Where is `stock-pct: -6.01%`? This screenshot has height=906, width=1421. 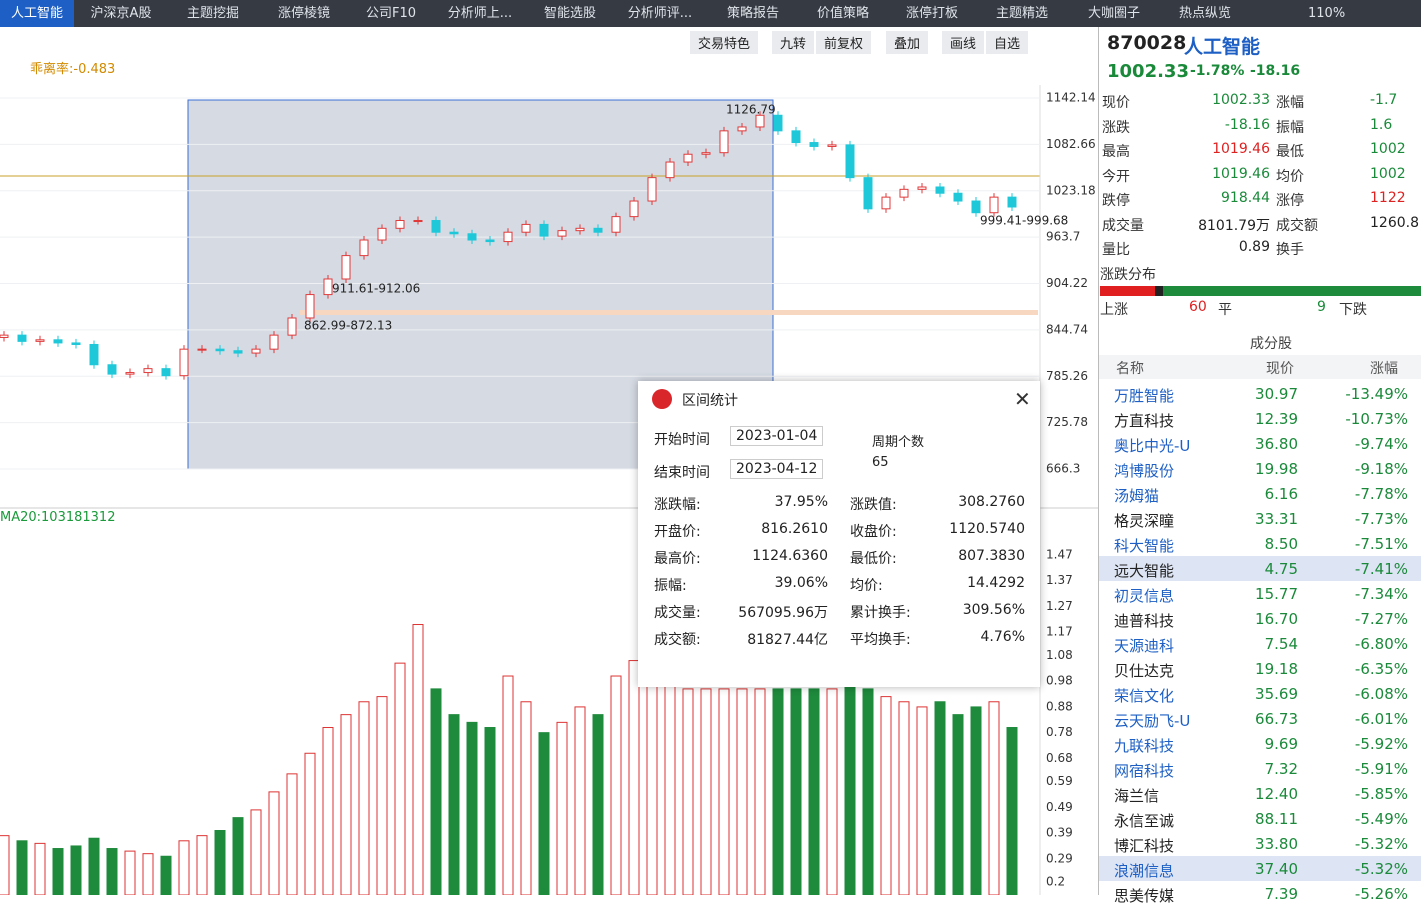 stock-pct: -6.01% is located at coordinates (1381, 719).